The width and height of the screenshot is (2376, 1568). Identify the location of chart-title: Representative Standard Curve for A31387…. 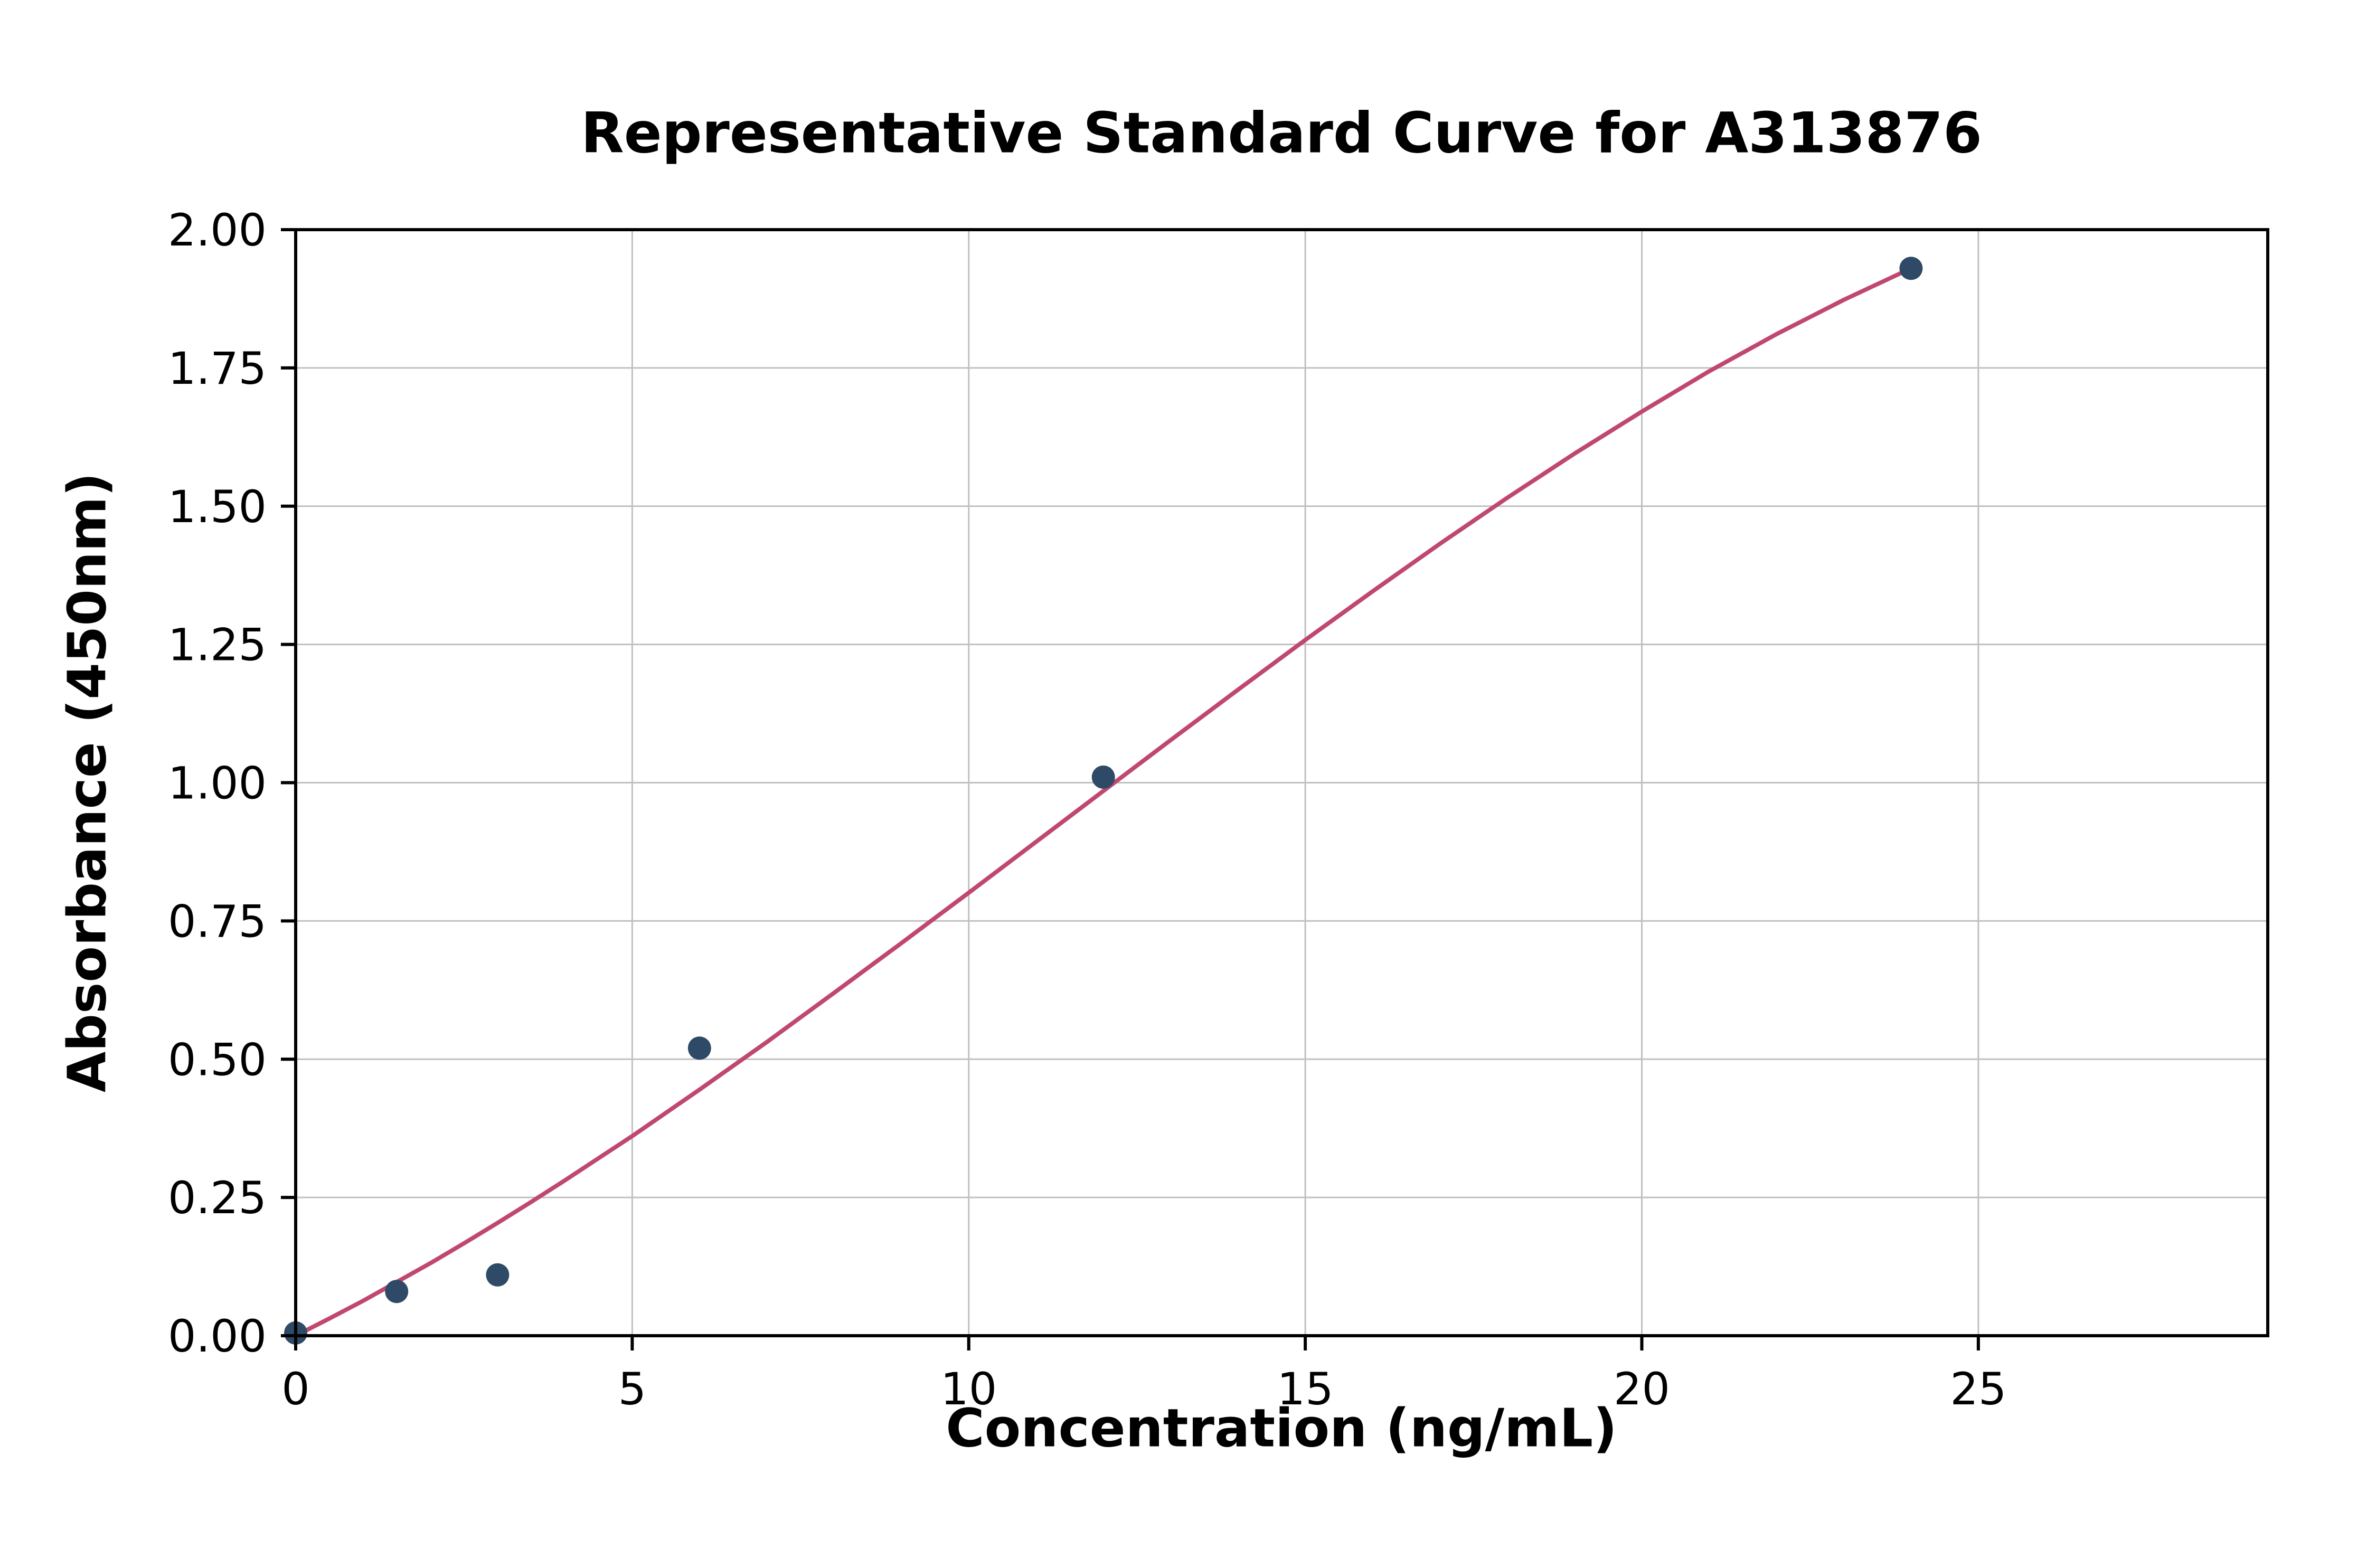
(1282, 133).